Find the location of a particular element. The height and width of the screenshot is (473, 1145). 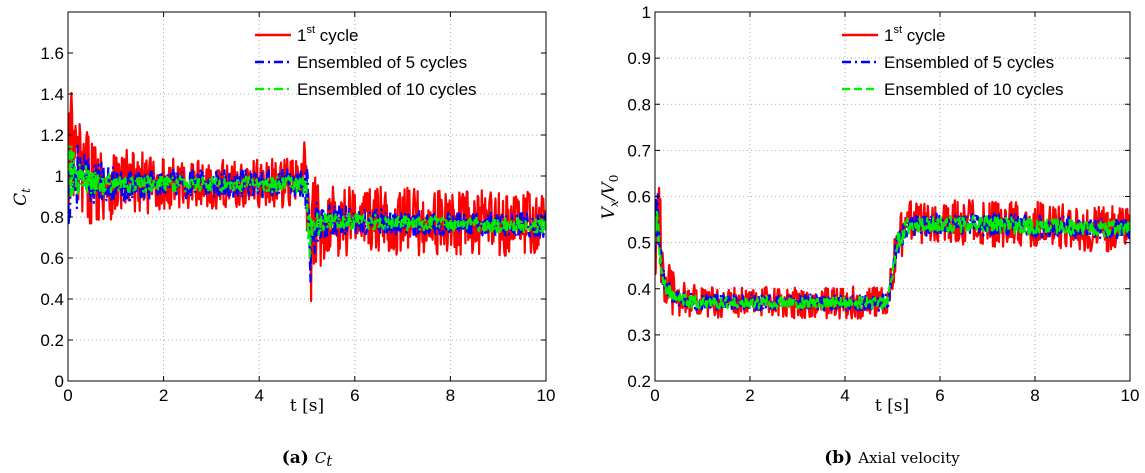

panel-b-ylabel: Vx/V0 is located at coordinates (610, 197).